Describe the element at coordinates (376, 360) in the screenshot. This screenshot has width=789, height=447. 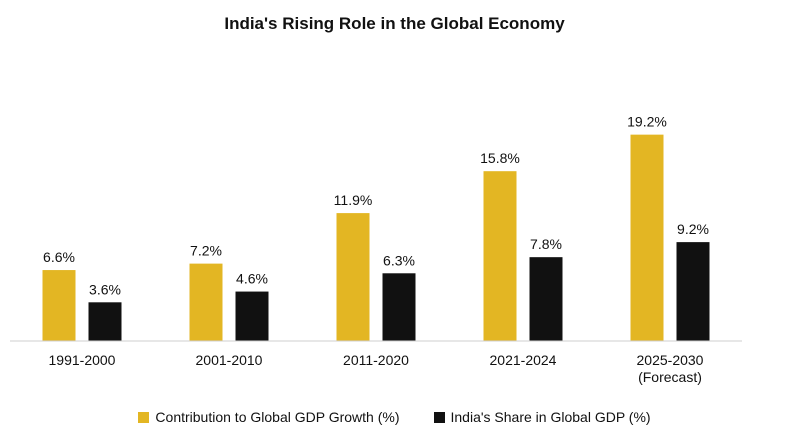
I see `x-tick-label-2: 2011-2020` at that location.